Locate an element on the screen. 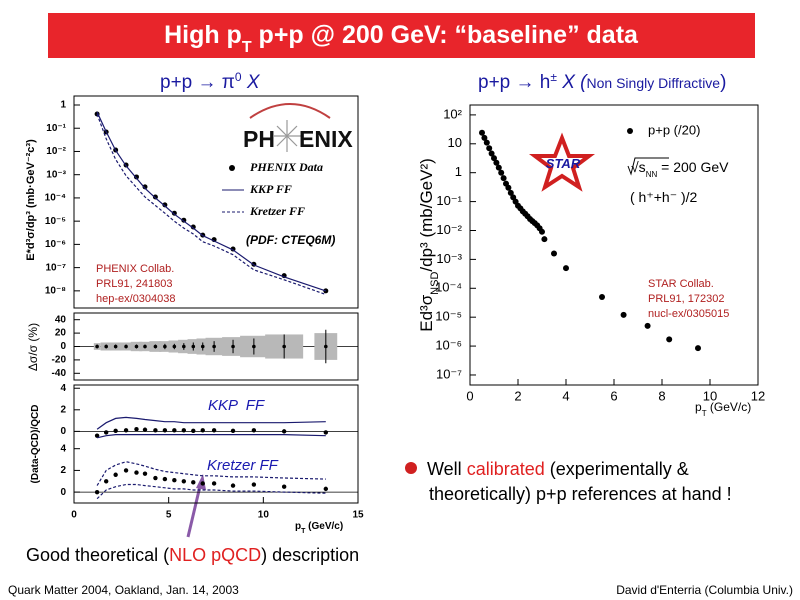 This screenshot has width=800, height=600. y-tick-label: 10 is located at coordinates (455, 142).